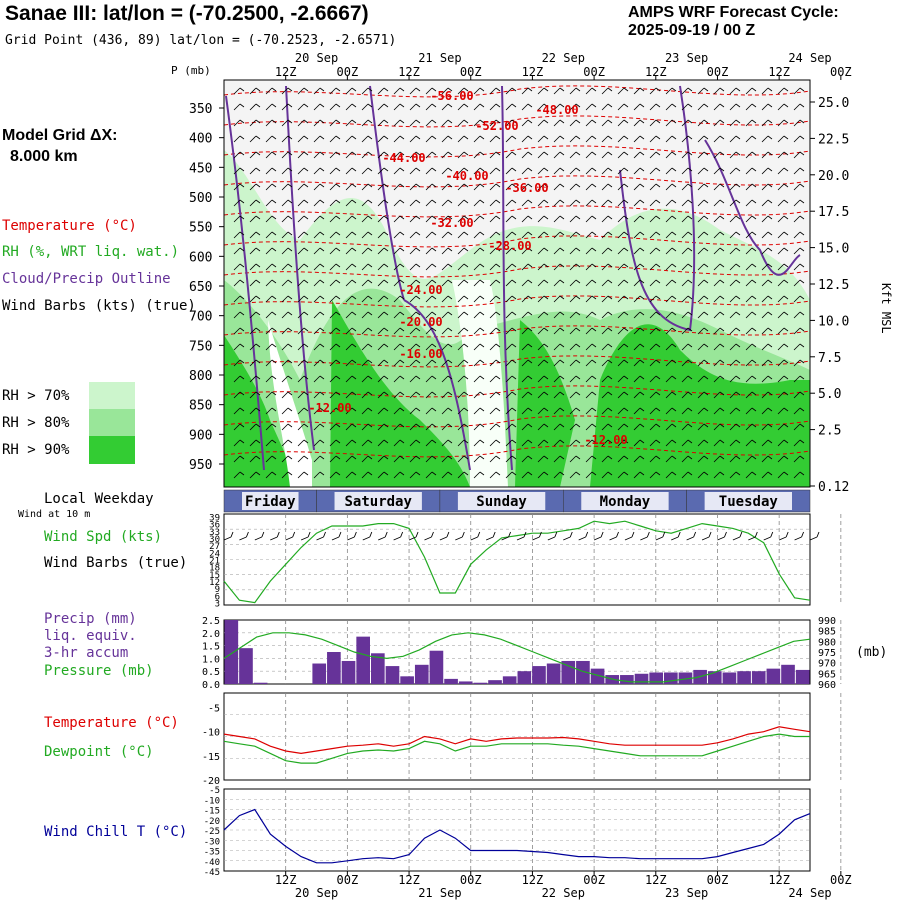  I want to click on temperature-contour, so click(517, 241).